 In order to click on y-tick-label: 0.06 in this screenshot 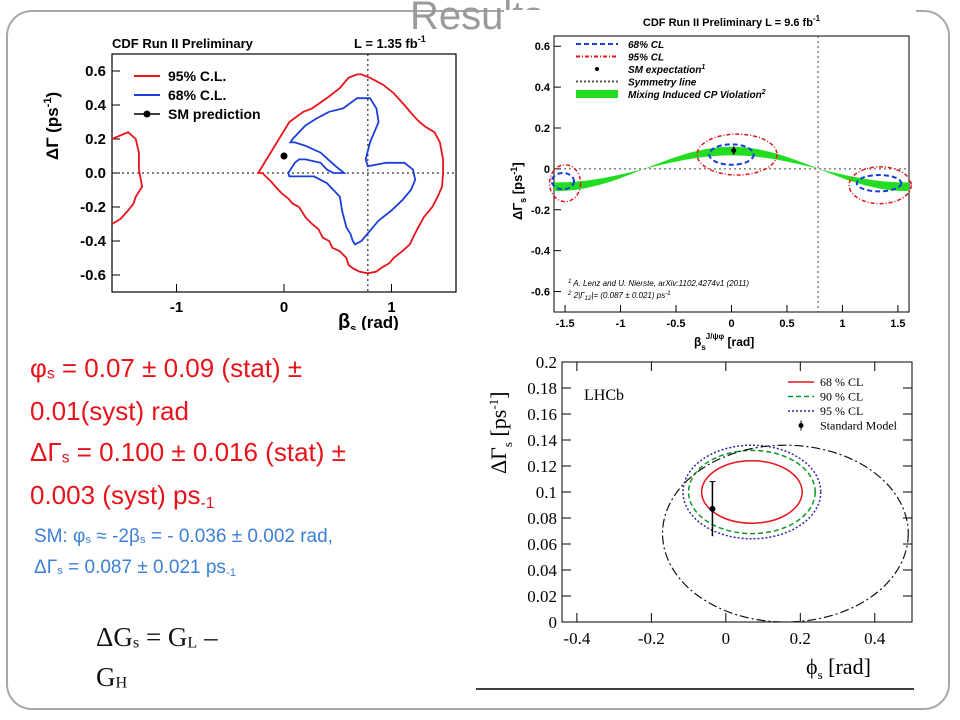, I will do `click(542, 544)`.